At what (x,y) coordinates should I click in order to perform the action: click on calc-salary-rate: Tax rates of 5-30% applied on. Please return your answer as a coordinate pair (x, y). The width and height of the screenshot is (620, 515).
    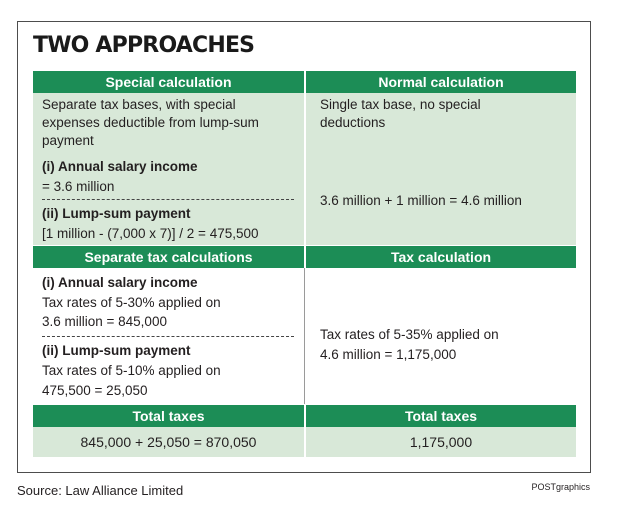
    Looking at the image, I should click on (131, 302).